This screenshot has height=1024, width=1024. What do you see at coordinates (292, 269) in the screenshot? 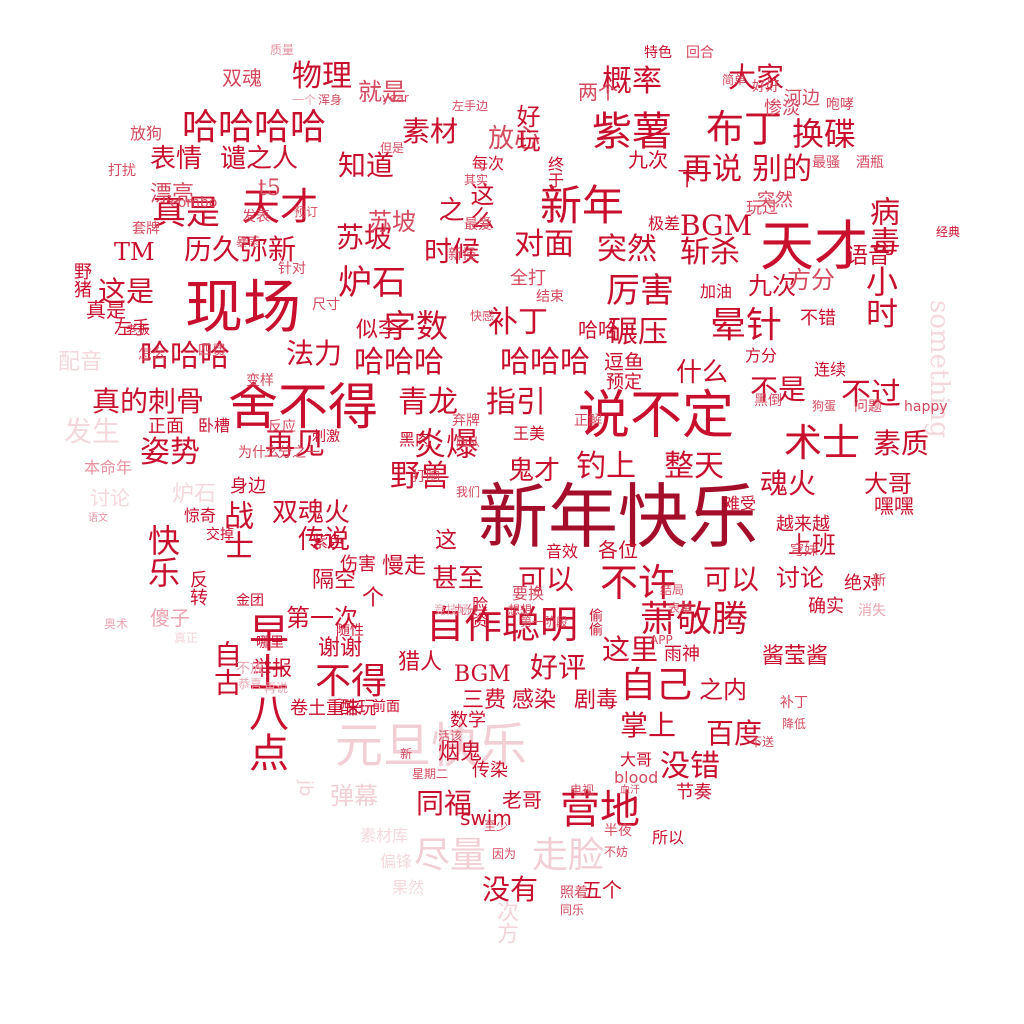
I see `word: 针对` at bounding box center [292, 269].